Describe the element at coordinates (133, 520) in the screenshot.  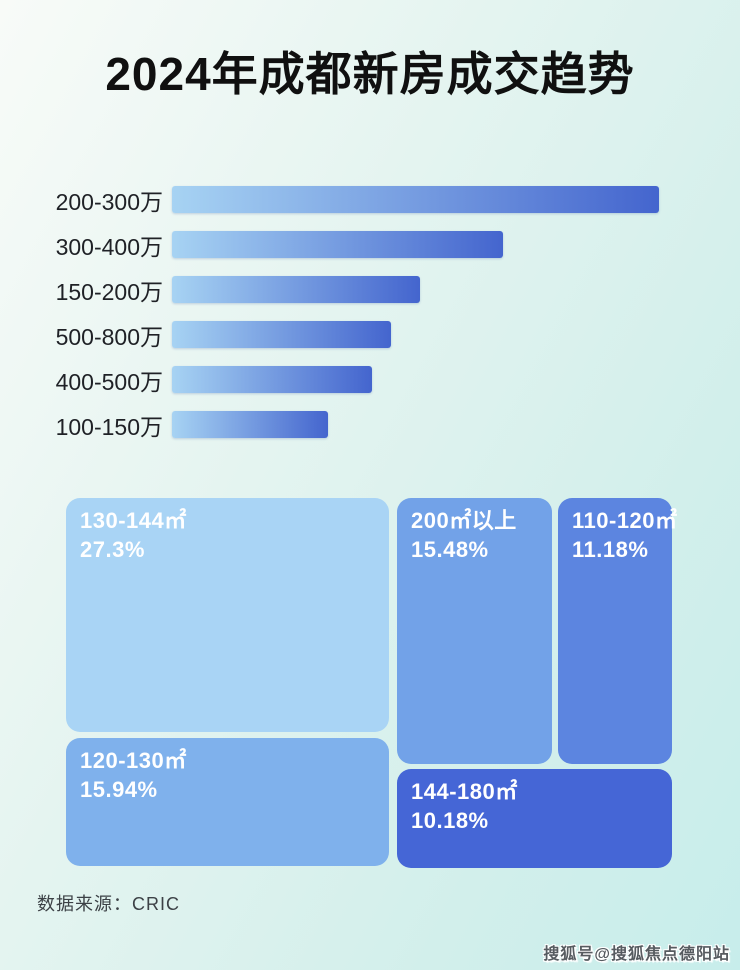
I see `treemap-block-label: 130-144㎡` at that location.